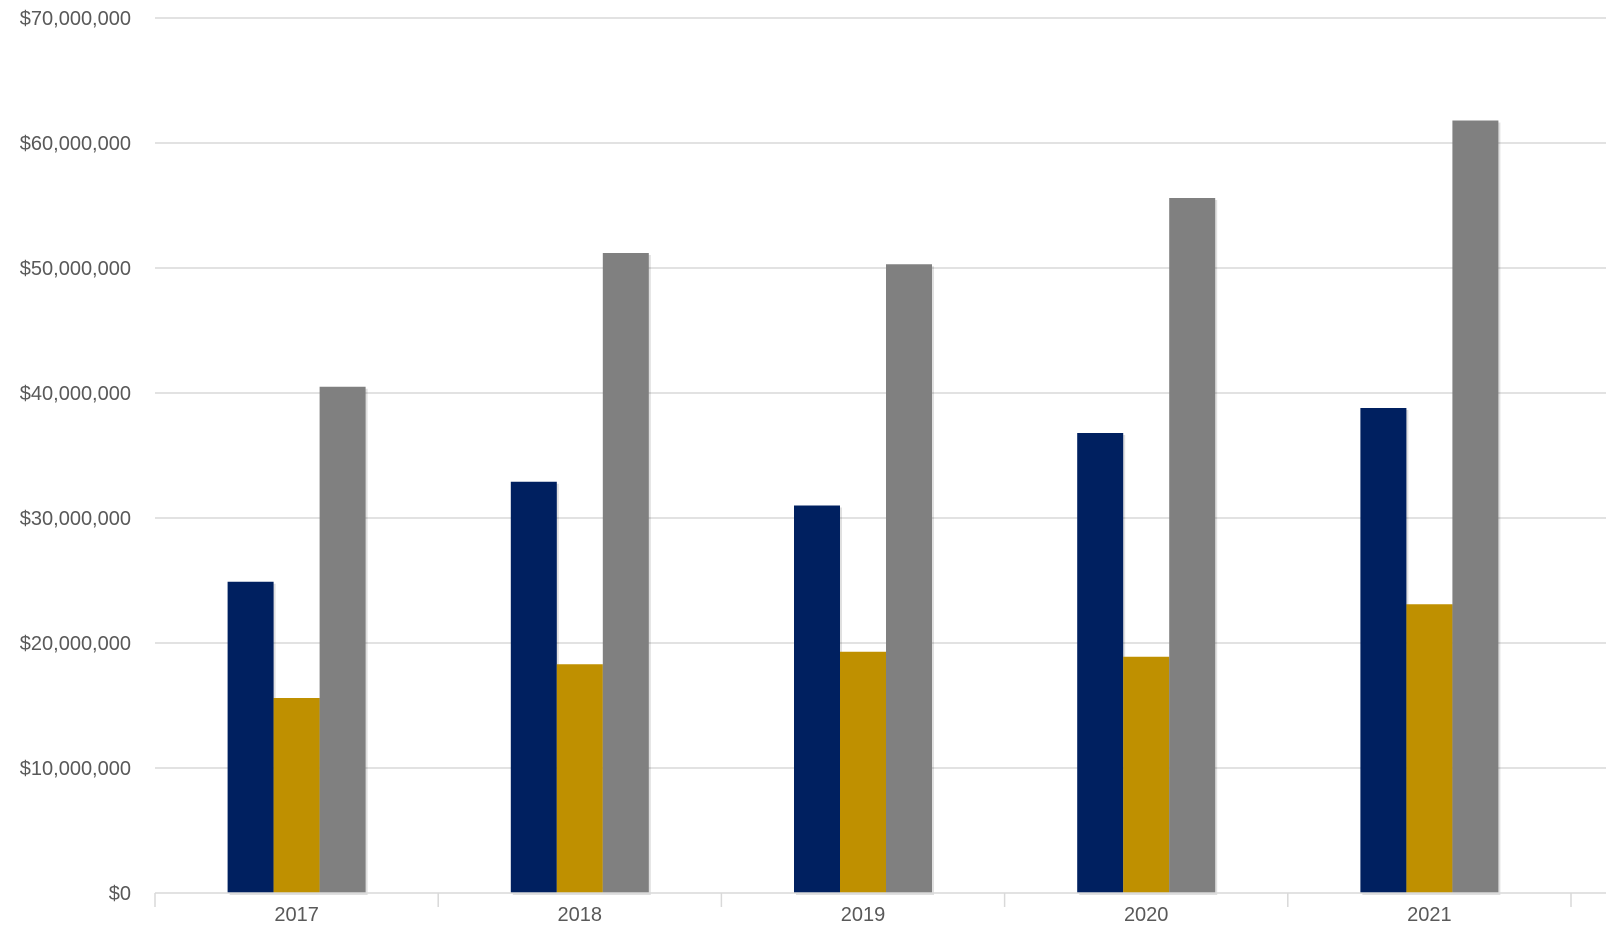 This screenshot has width=1606, height=934. Describe the element at coordinates (75, 519) in the screenshot. I see `y-tick-label: $30,000,000` at that location.